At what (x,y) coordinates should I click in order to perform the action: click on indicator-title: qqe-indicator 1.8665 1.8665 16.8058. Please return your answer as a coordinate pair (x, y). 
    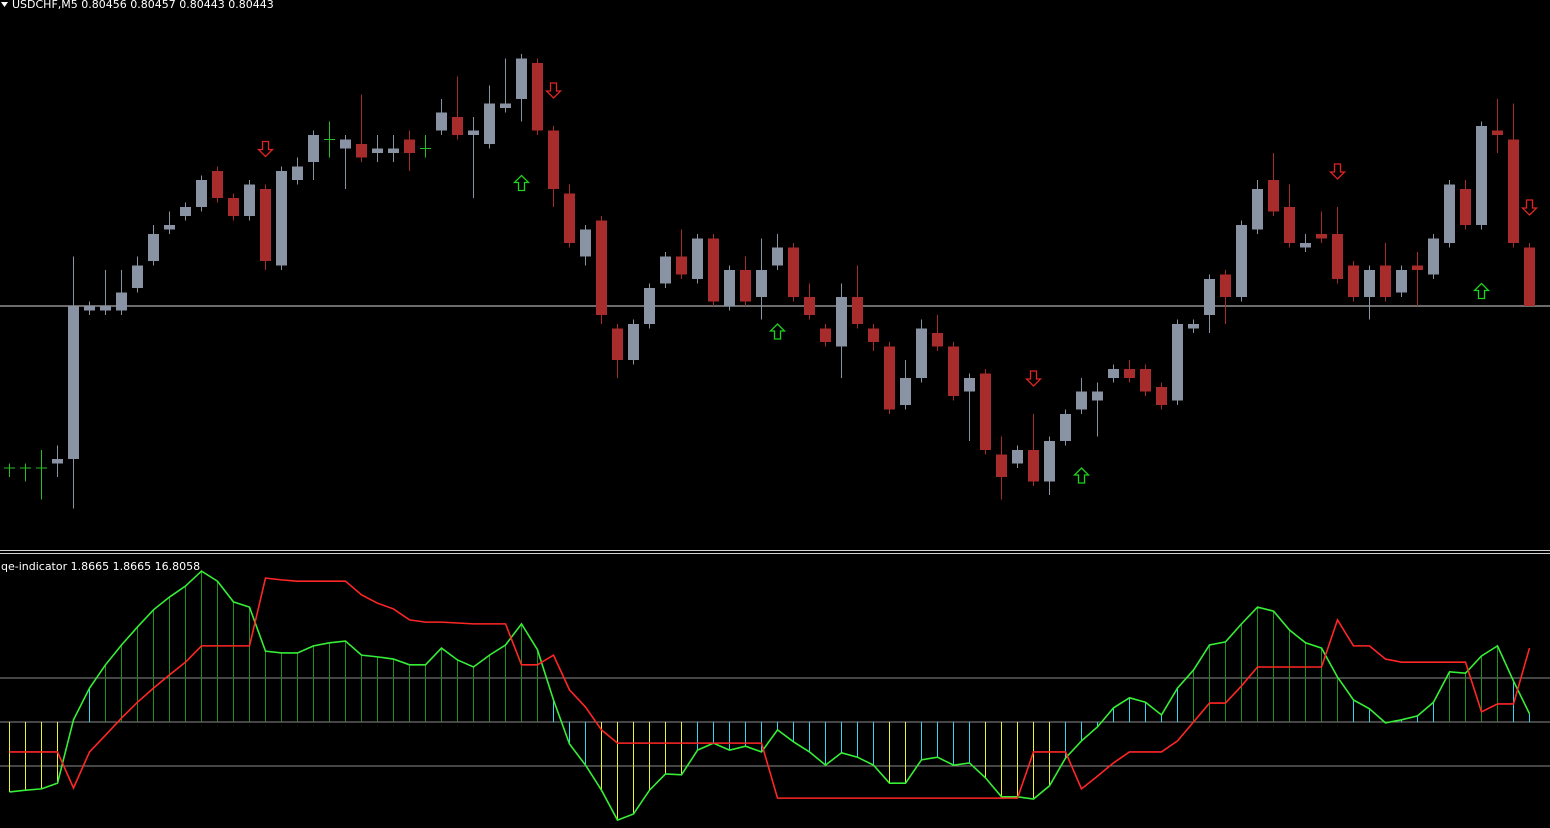
    Looking at the image, I should click on (100, 566).